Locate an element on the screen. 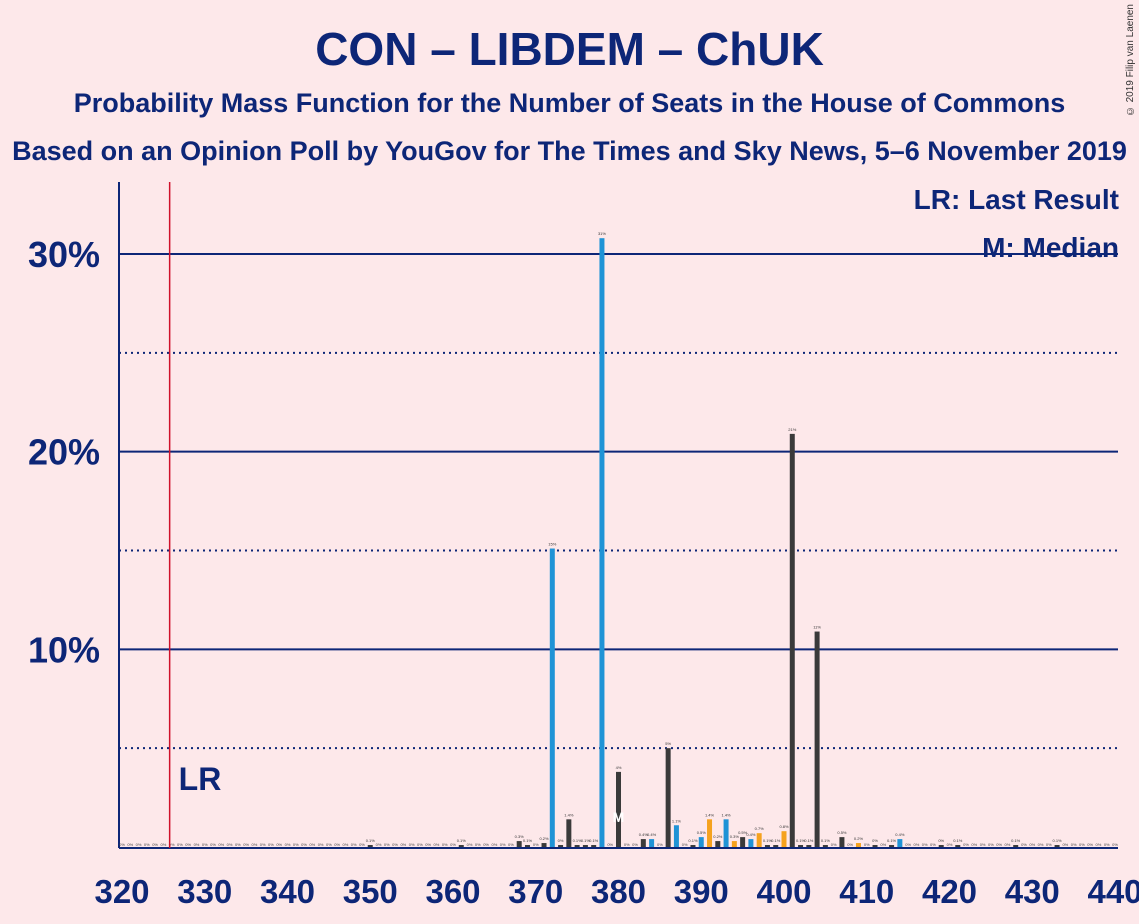 Image resolution: width=1139 pixels, height=924 pixels. x-tick-label: 410 is located at coordinates (866, 891).